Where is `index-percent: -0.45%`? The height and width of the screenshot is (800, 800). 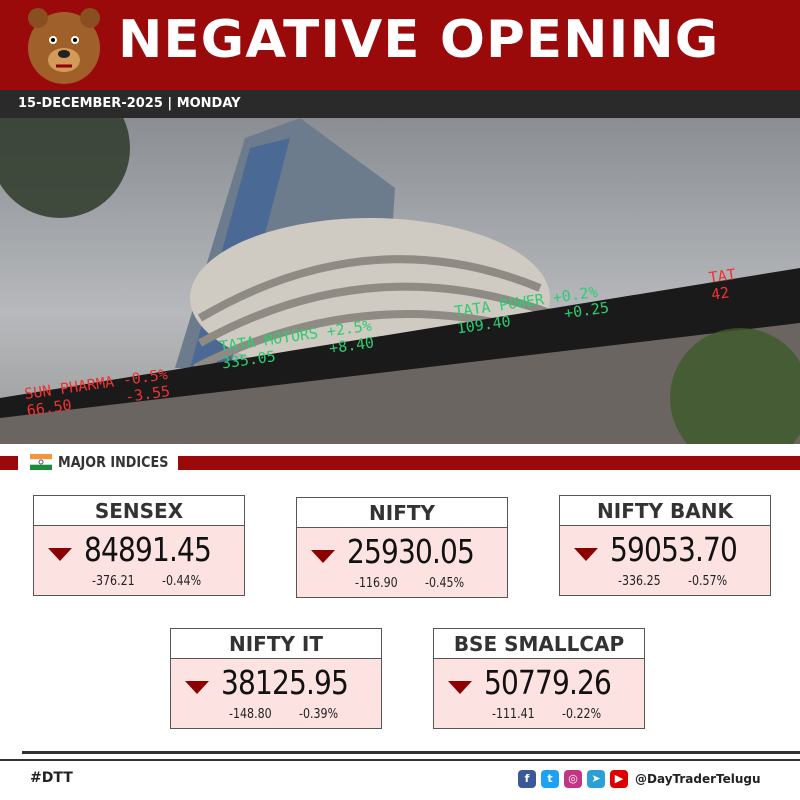 index-percent: -0.45% is located at coordinates (445, 583).